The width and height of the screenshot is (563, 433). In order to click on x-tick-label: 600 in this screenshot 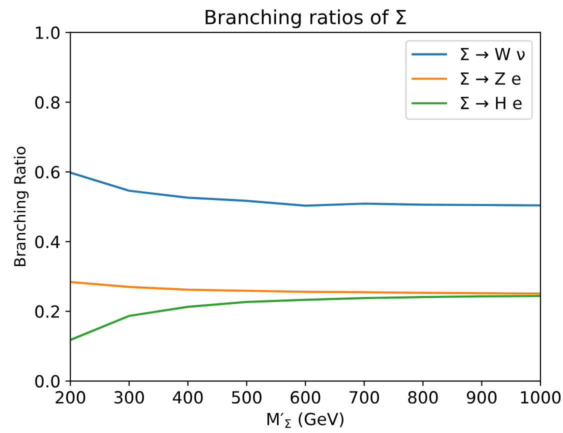, I will do `click(305, 397)`.